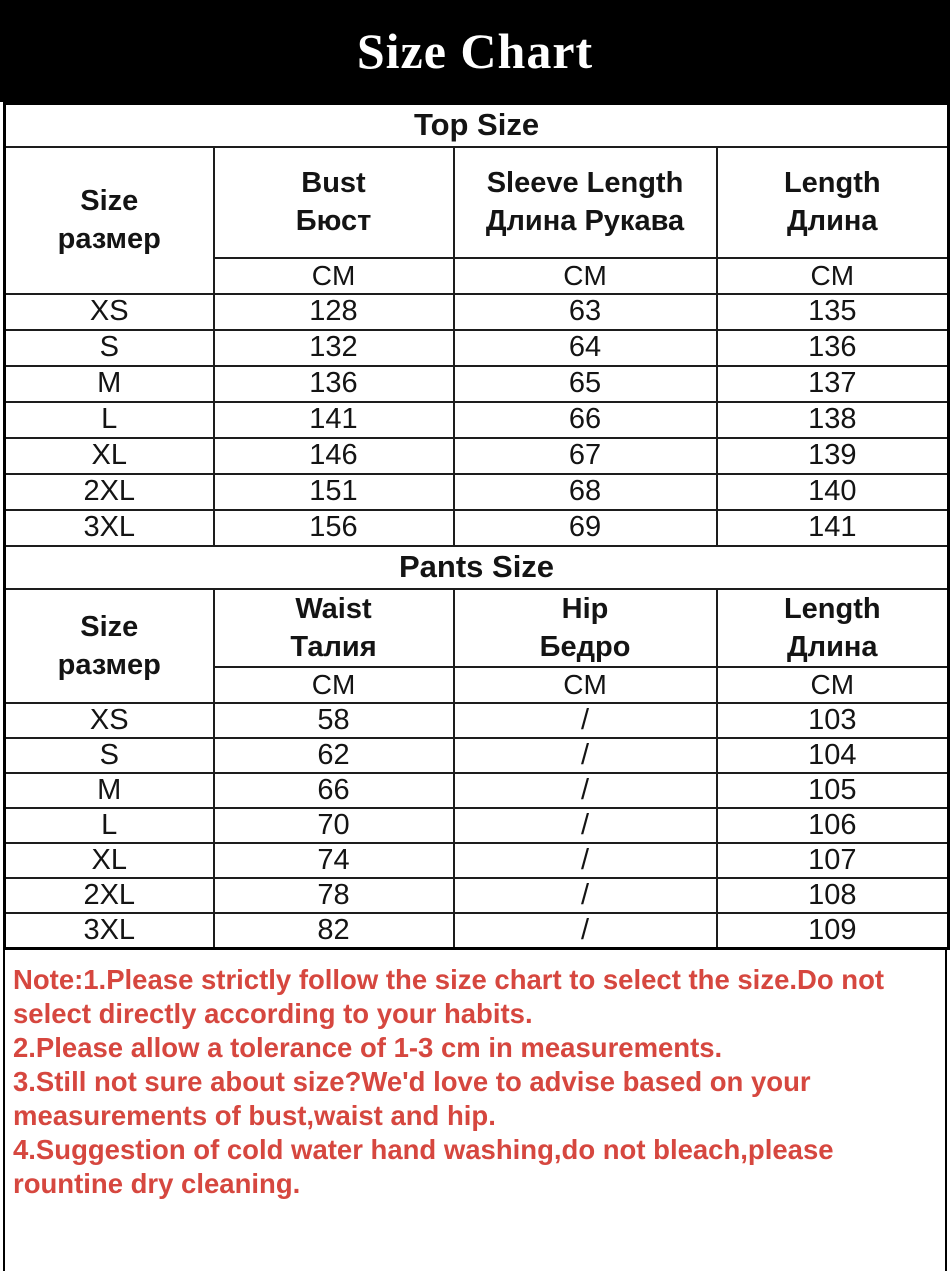 The width and height of the screenshot is (950, 1271). Describe the element at coordinates (832, 628) in the screenshot. I see `pants-length-column-header: Length Длина` at that location.